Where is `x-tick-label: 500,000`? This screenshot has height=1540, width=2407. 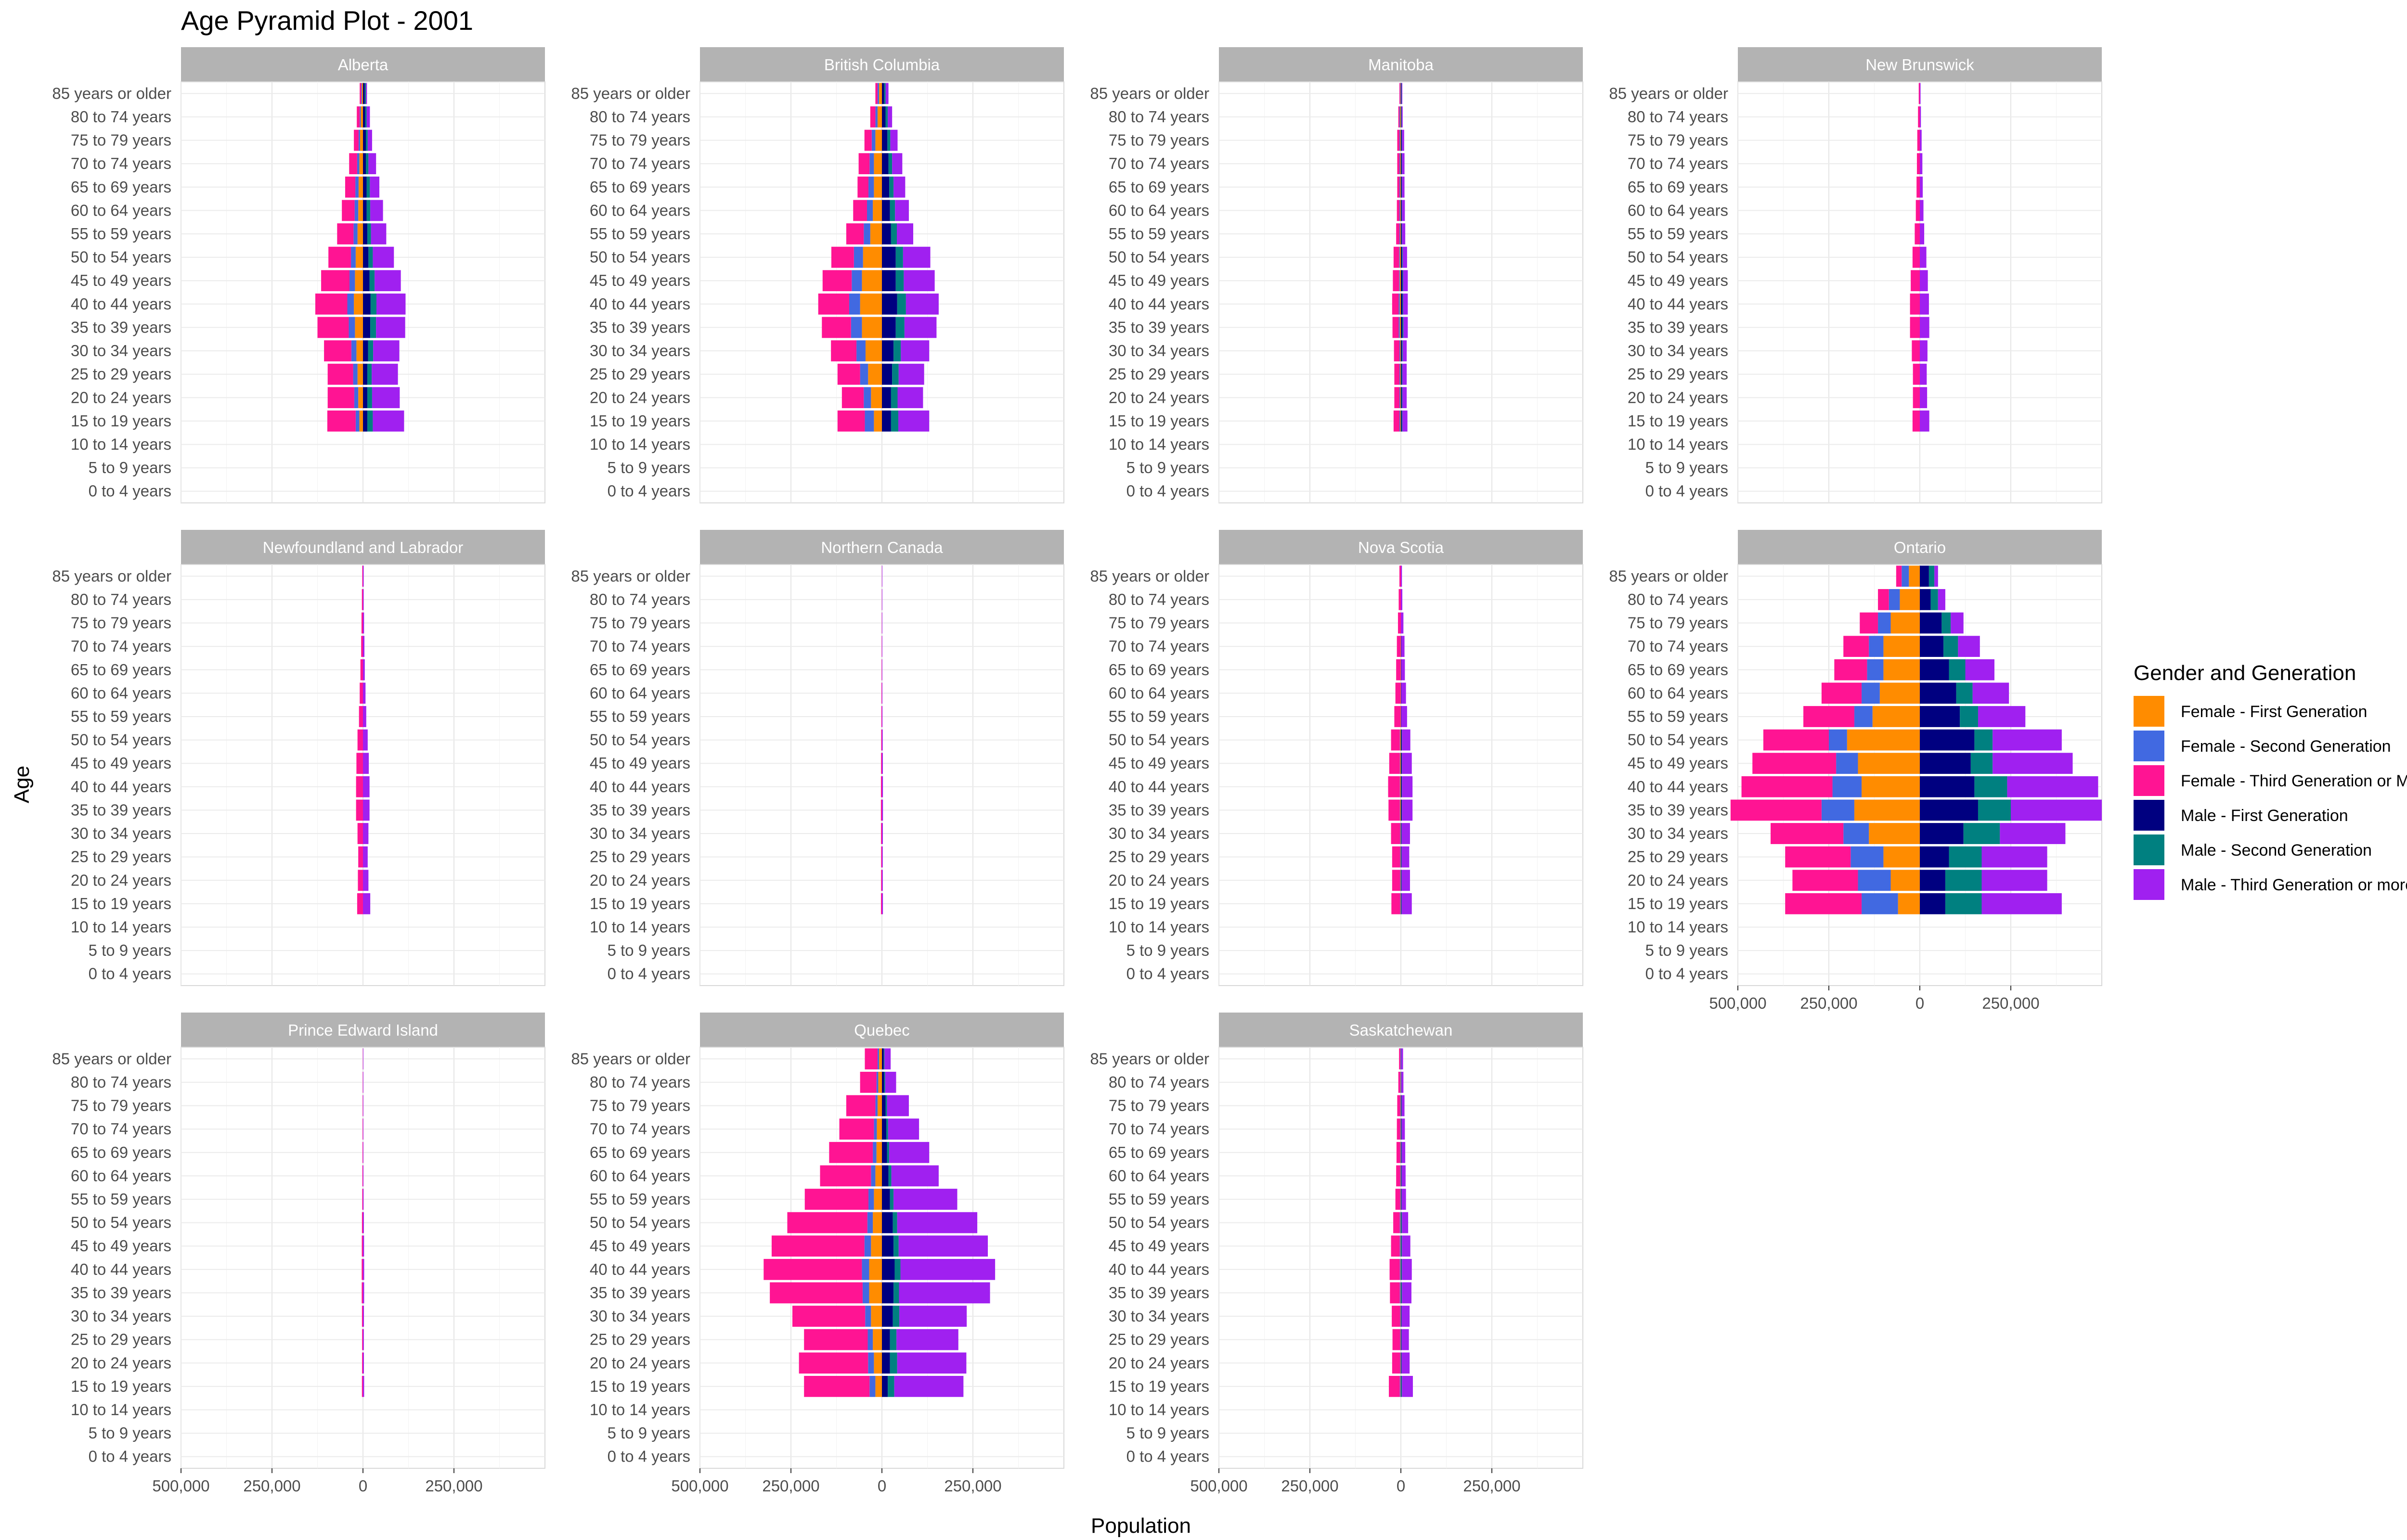
x-tick-label: 500,000 is located at coordinates (699, 1486).